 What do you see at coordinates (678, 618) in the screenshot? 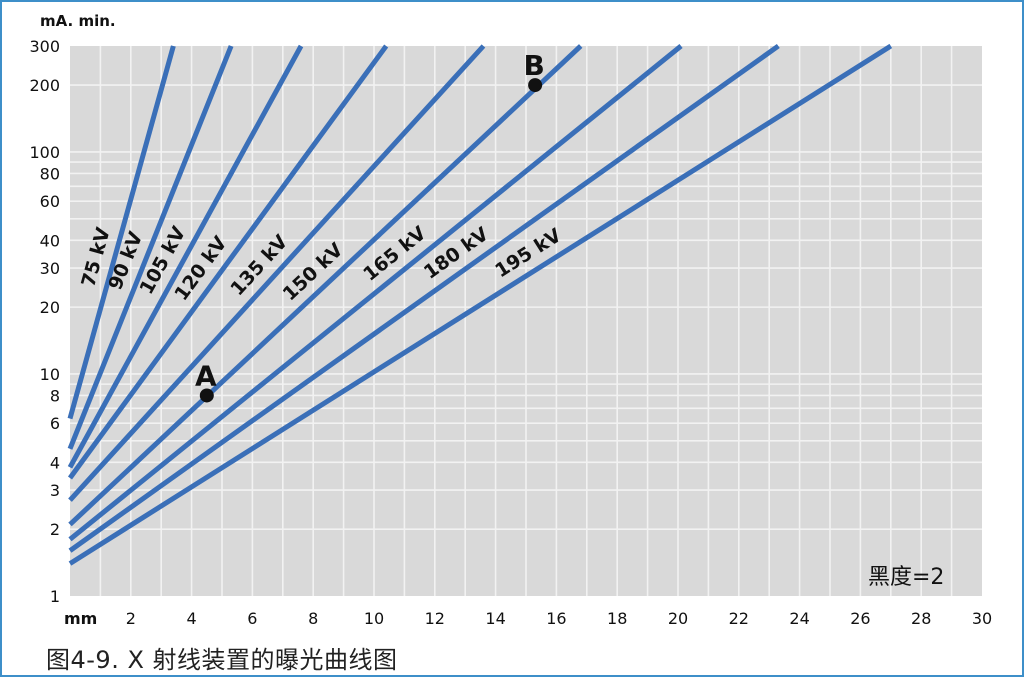
I see `x-tick-label: 20` at bounding box center [678, 618].